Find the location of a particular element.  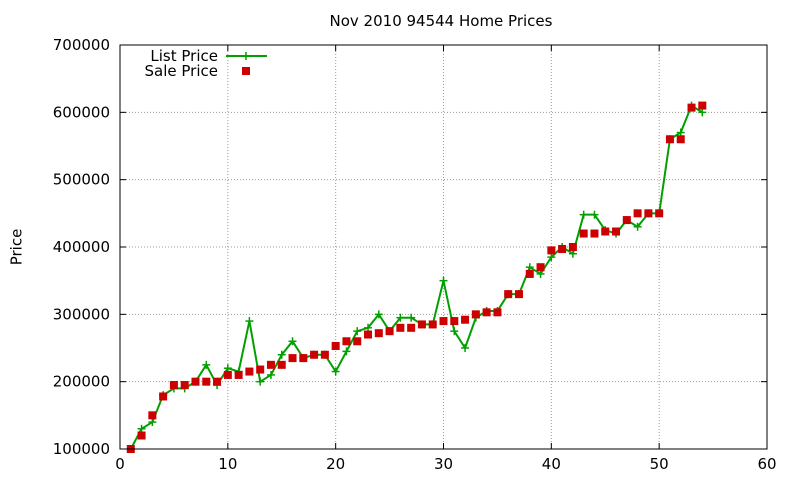

legend-label-sale-price: Sale Price is located at coordinates (181, 71).